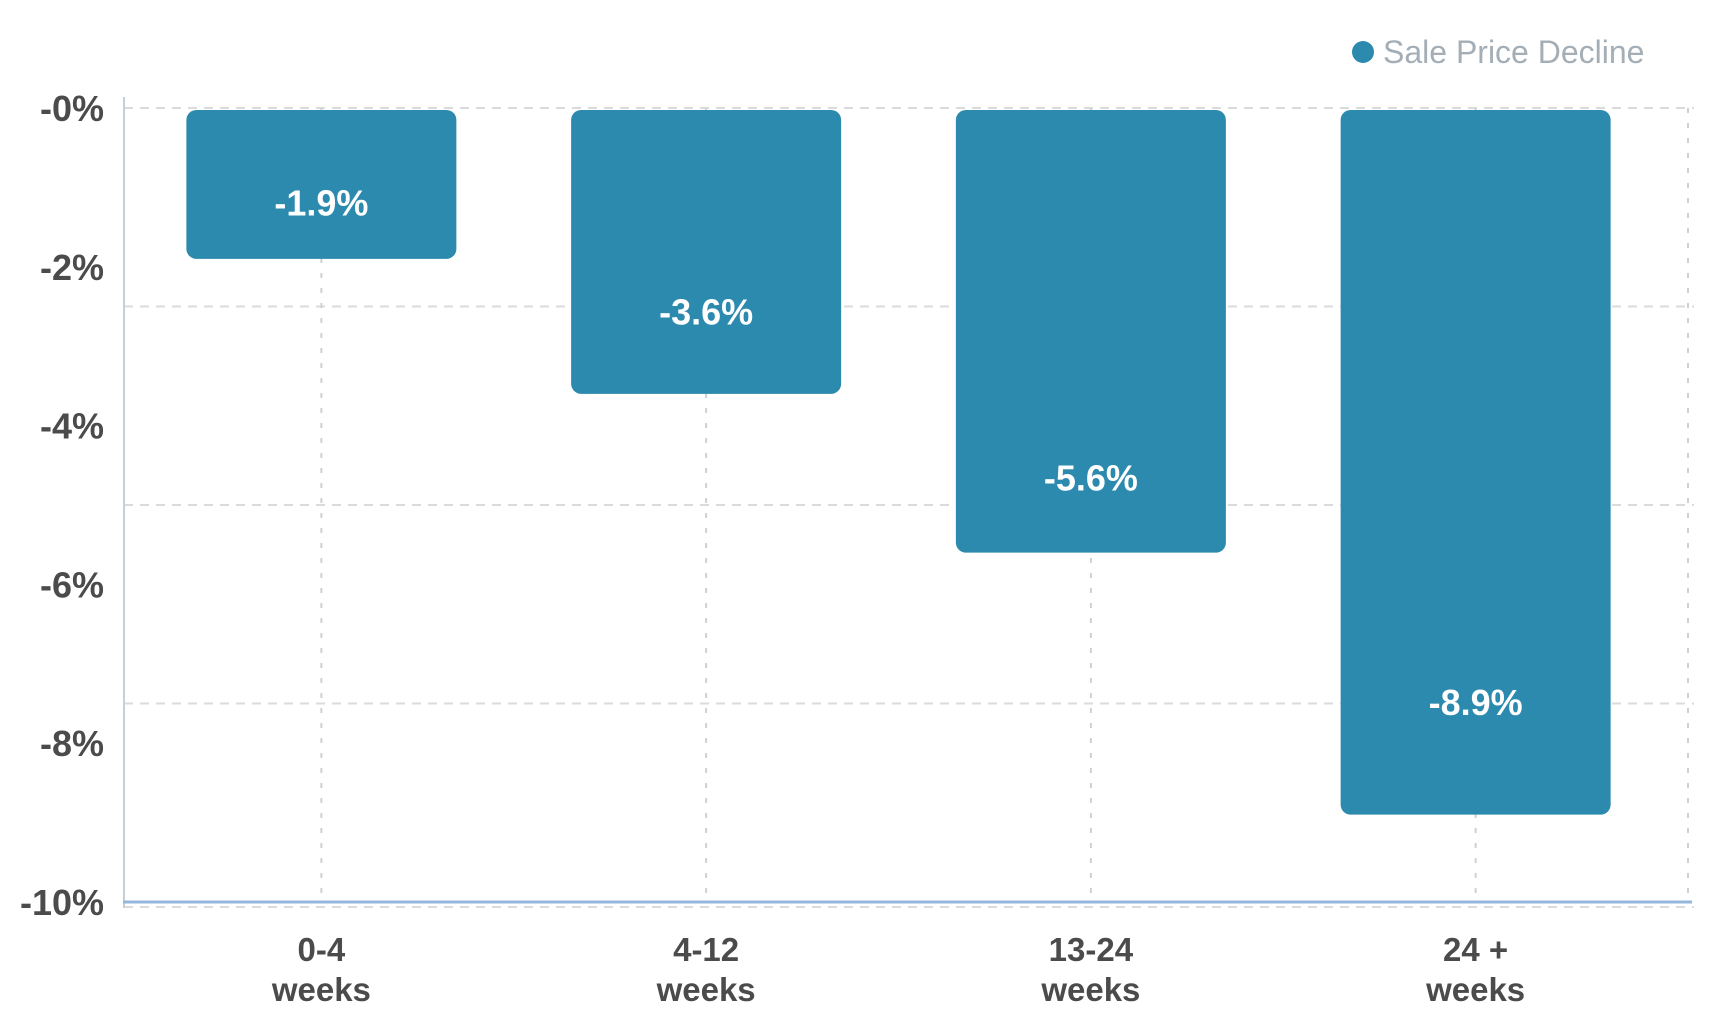 The width and height of the screenshot is (1736, 1036). I want to click on y-tick-label: -6%, so click(72, 584).